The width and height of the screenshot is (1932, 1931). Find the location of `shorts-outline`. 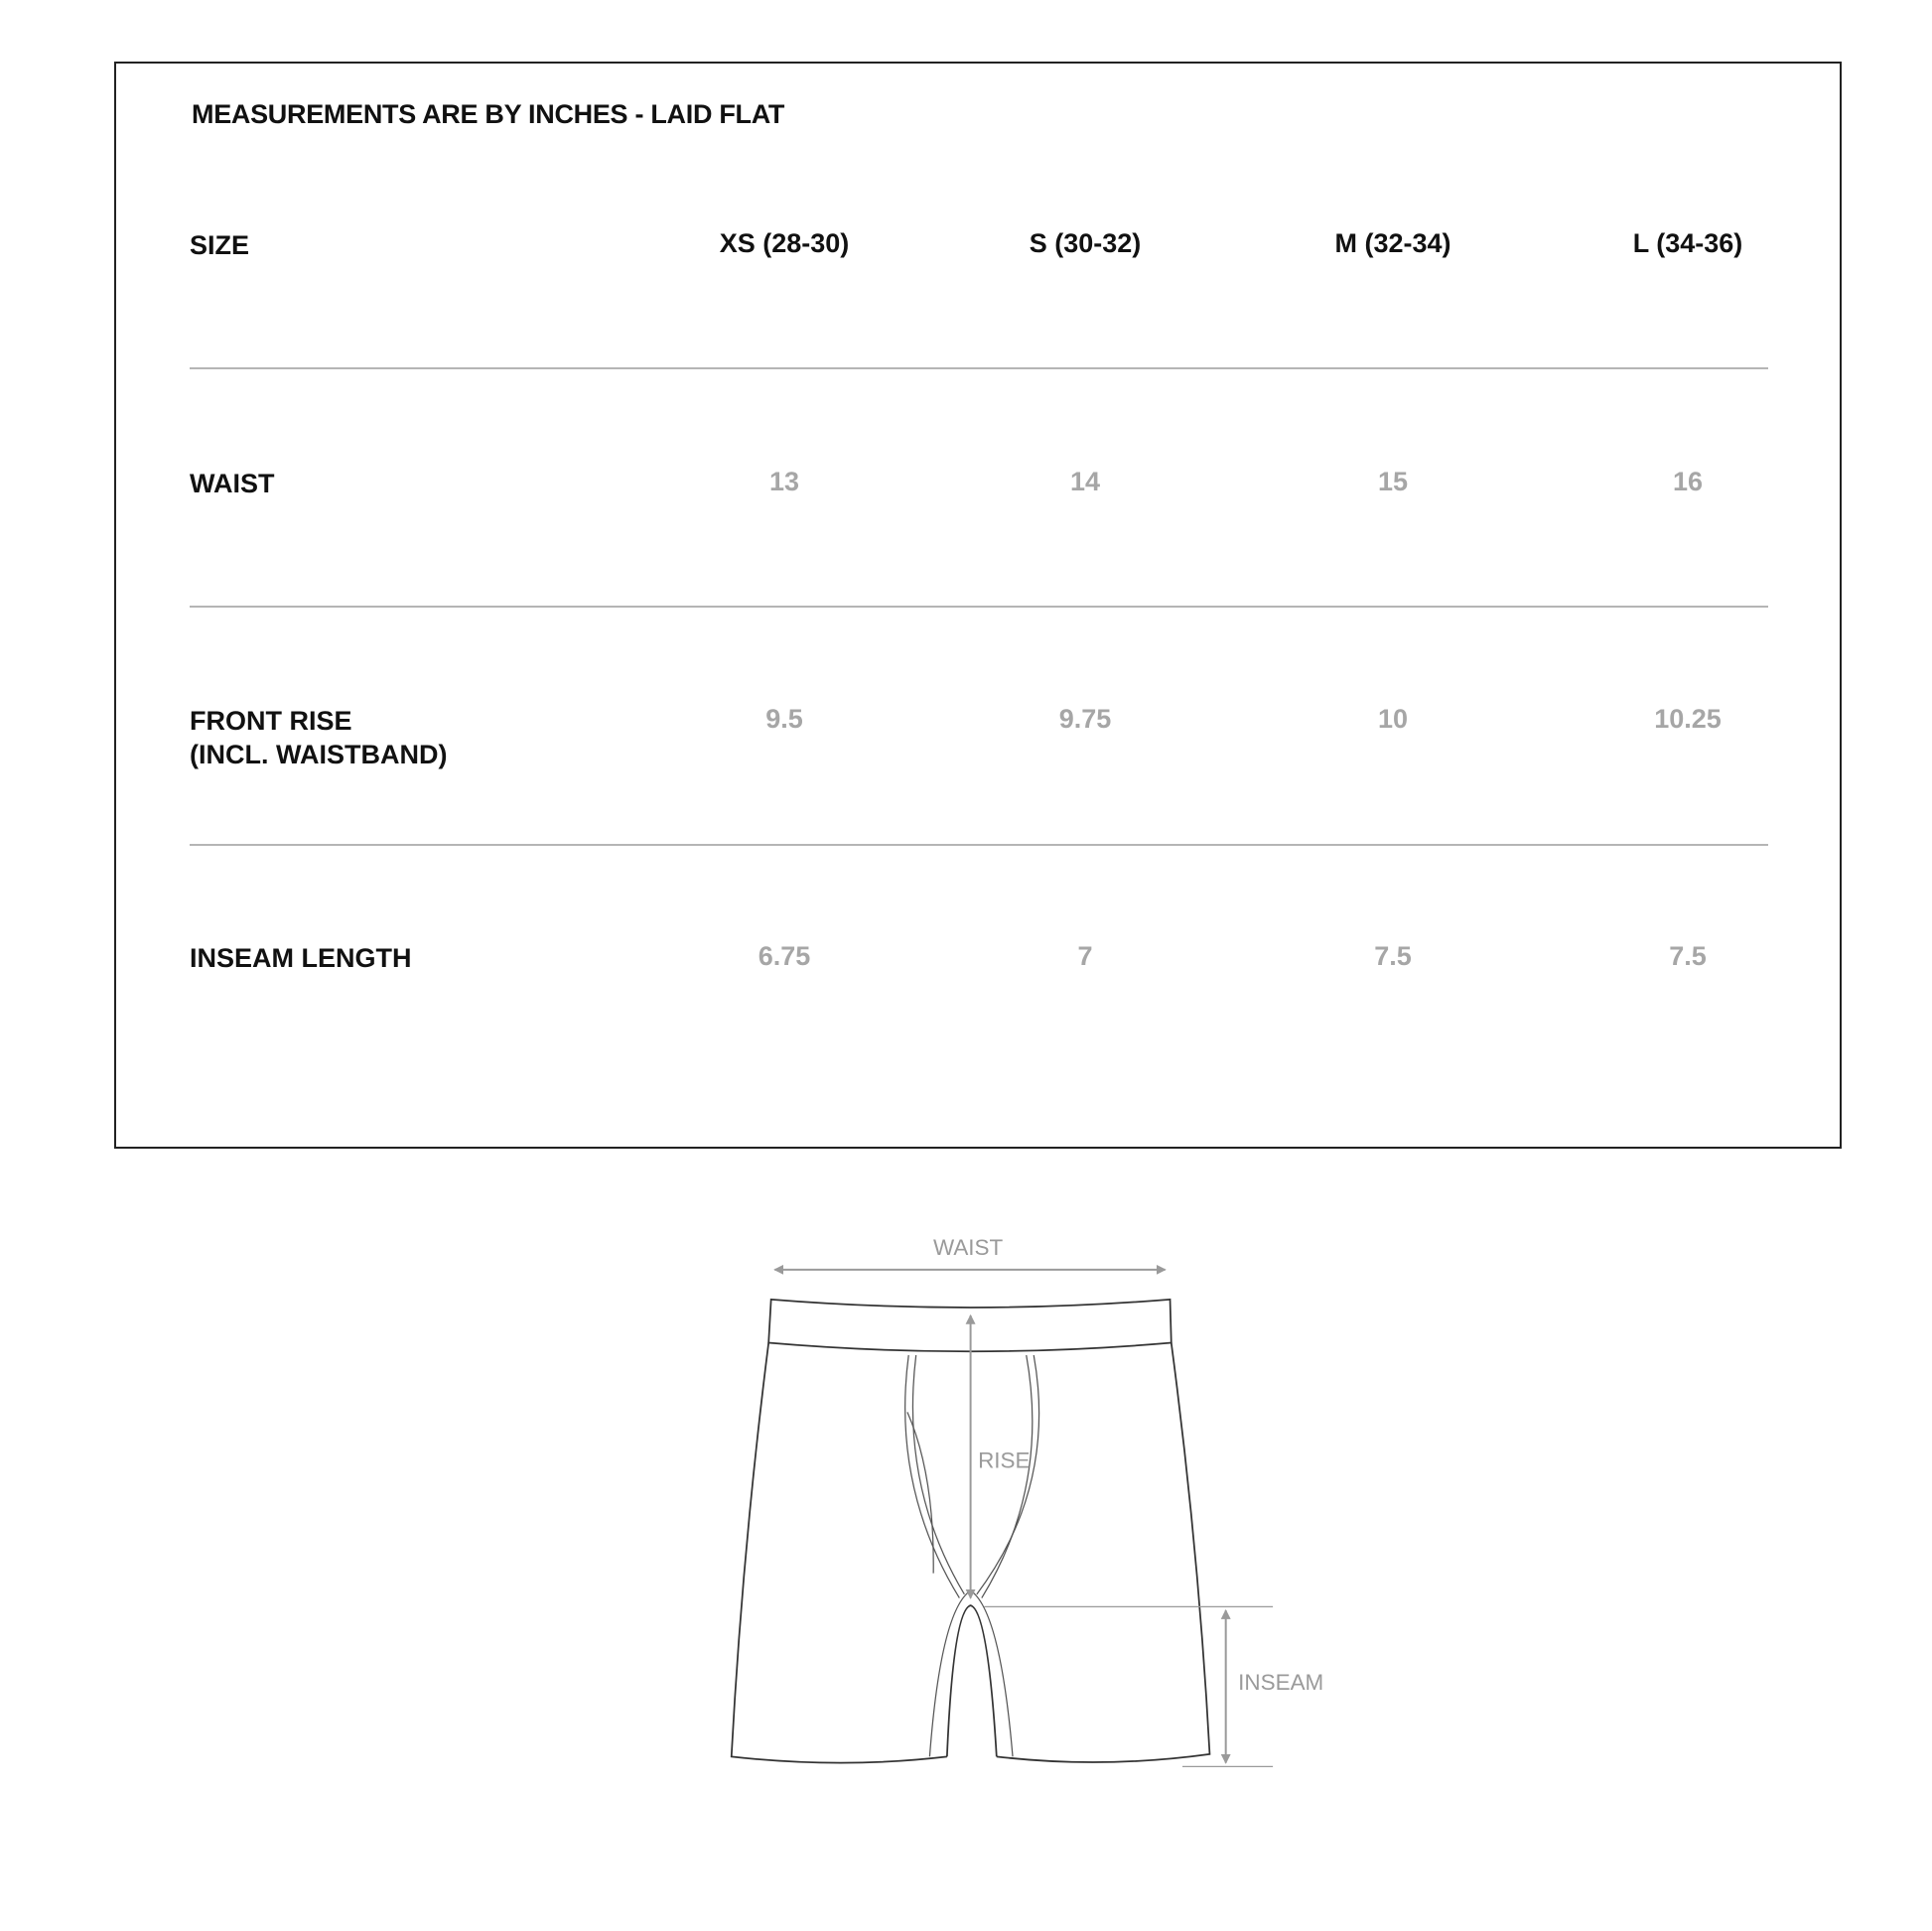

shorts-outline is located at coordinates (971, 1531).